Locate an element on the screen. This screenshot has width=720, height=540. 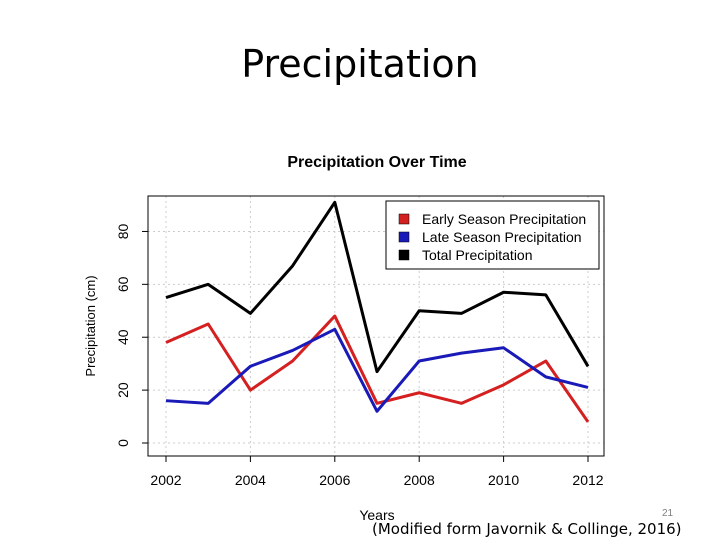
chart-title: Precipitation Over Time is located at coordinates (376, 162).